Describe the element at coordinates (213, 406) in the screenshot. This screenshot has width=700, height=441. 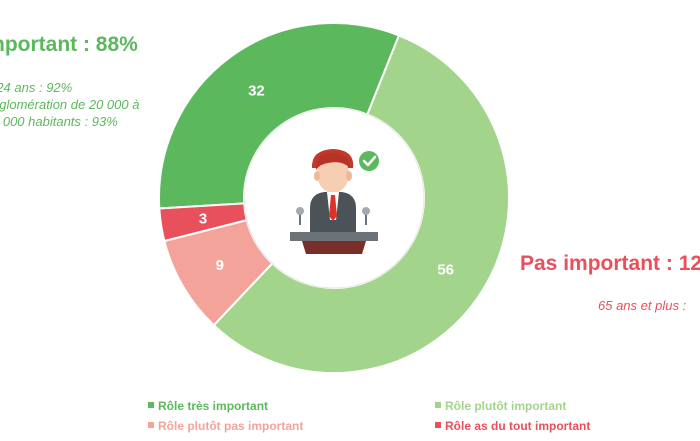
I see `legend-label: Rôle très important` at that location.